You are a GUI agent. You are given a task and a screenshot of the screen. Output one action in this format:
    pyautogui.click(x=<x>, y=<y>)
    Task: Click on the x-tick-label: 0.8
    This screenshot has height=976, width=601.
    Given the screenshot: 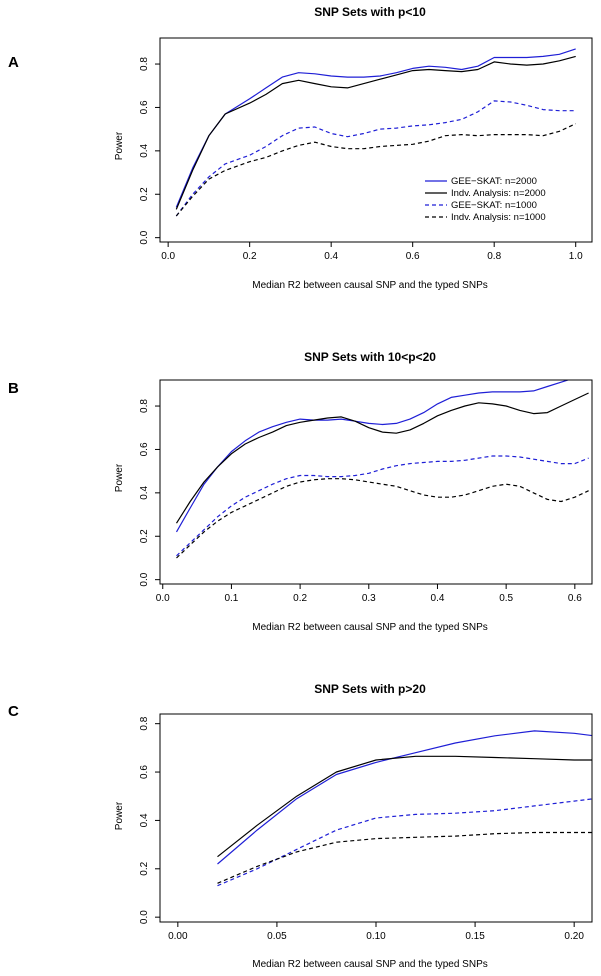 What is the action you would take?
    pyautogui.click(x=494, y=256)
    